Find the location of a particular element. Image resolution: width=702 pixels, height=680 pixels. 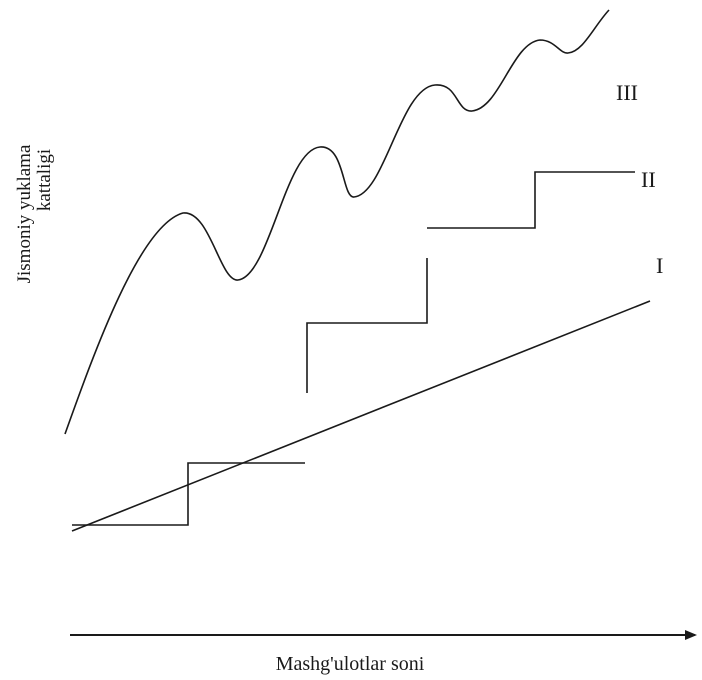

curve-III-label: III is located at coordinates (627, 92).